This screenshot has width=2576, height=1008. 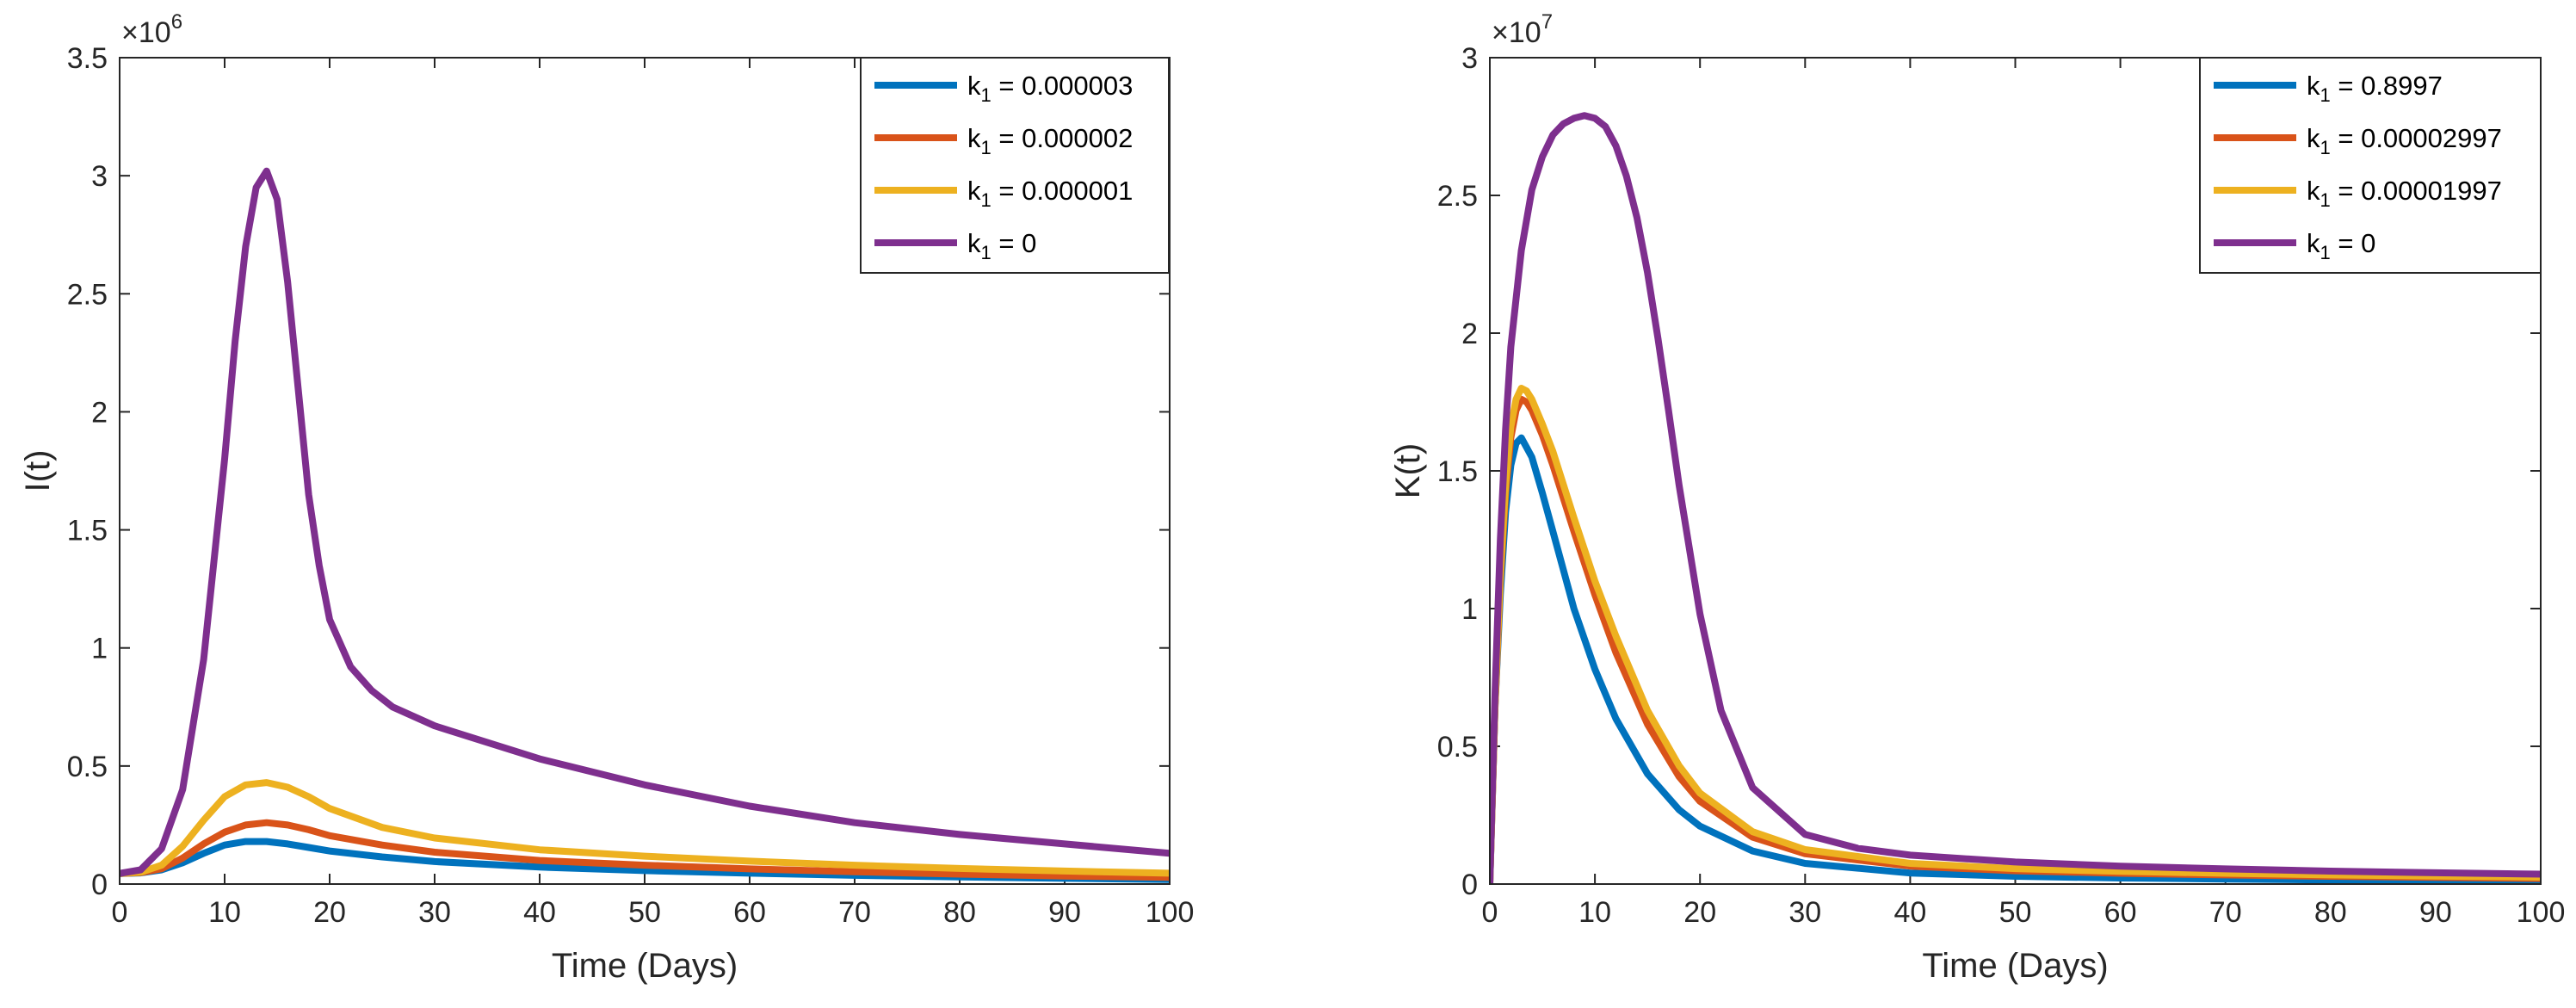 I want to click on y-exponent-power: 6, so click(x=176, y=22).